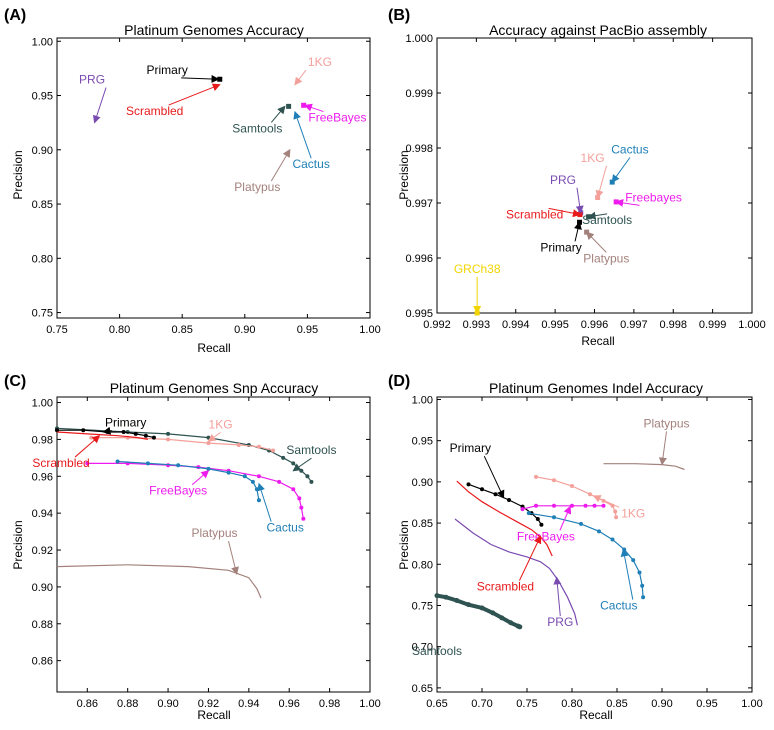 The width and height of the screenshot is (774, 730). Describe the element at coordinates (60, 463) in the screenshot. I see `panel-c-annotation-scrambled: Scrambled` at that location.